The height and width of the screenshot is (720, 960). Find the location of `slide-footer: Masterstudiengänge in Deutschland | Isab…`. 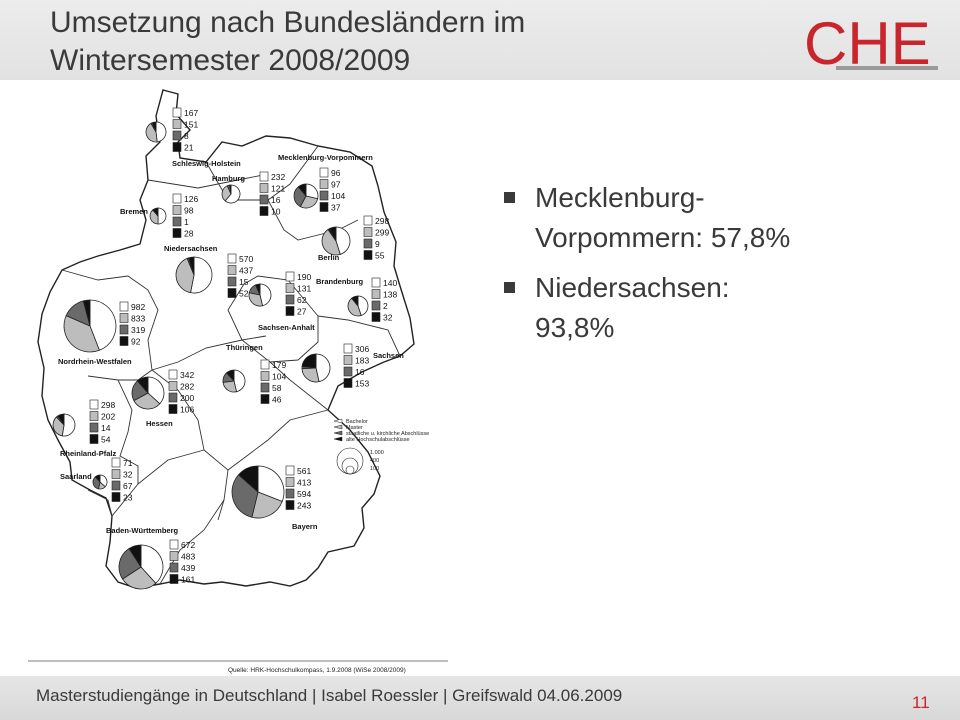

slide-footer: Masterstudiengänge in Deutschland | Isab… is located at coordinates (480, 698).